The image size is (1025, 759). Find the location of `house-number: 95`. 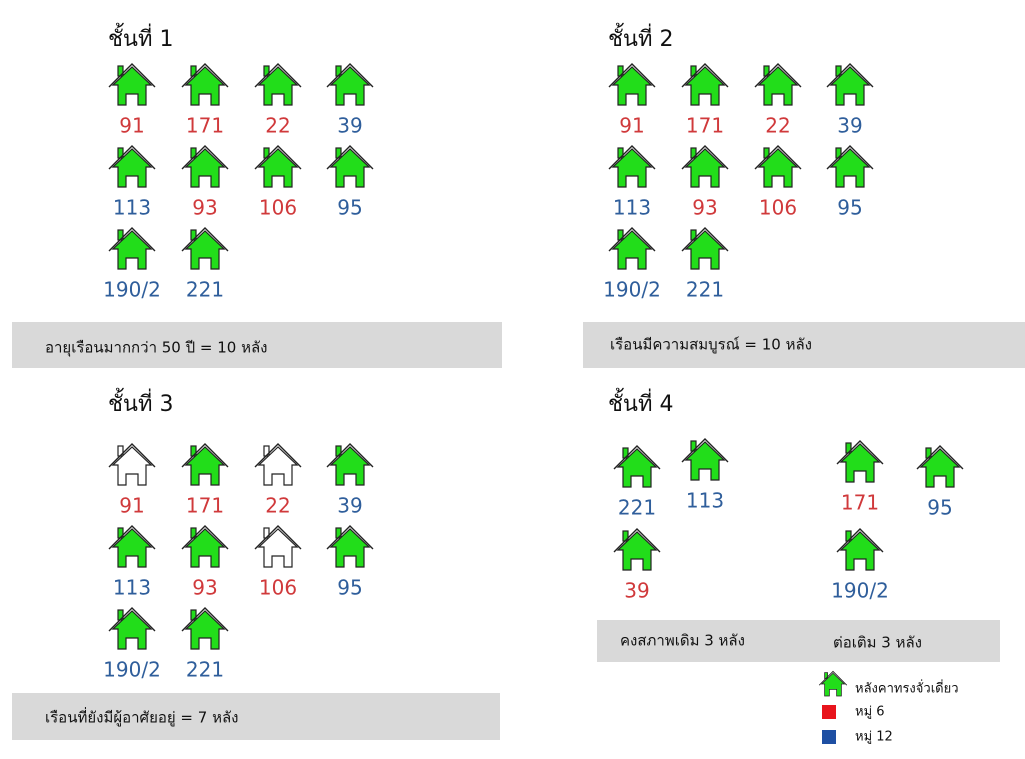

house-number: 95 is located at coordinates (849, 208).